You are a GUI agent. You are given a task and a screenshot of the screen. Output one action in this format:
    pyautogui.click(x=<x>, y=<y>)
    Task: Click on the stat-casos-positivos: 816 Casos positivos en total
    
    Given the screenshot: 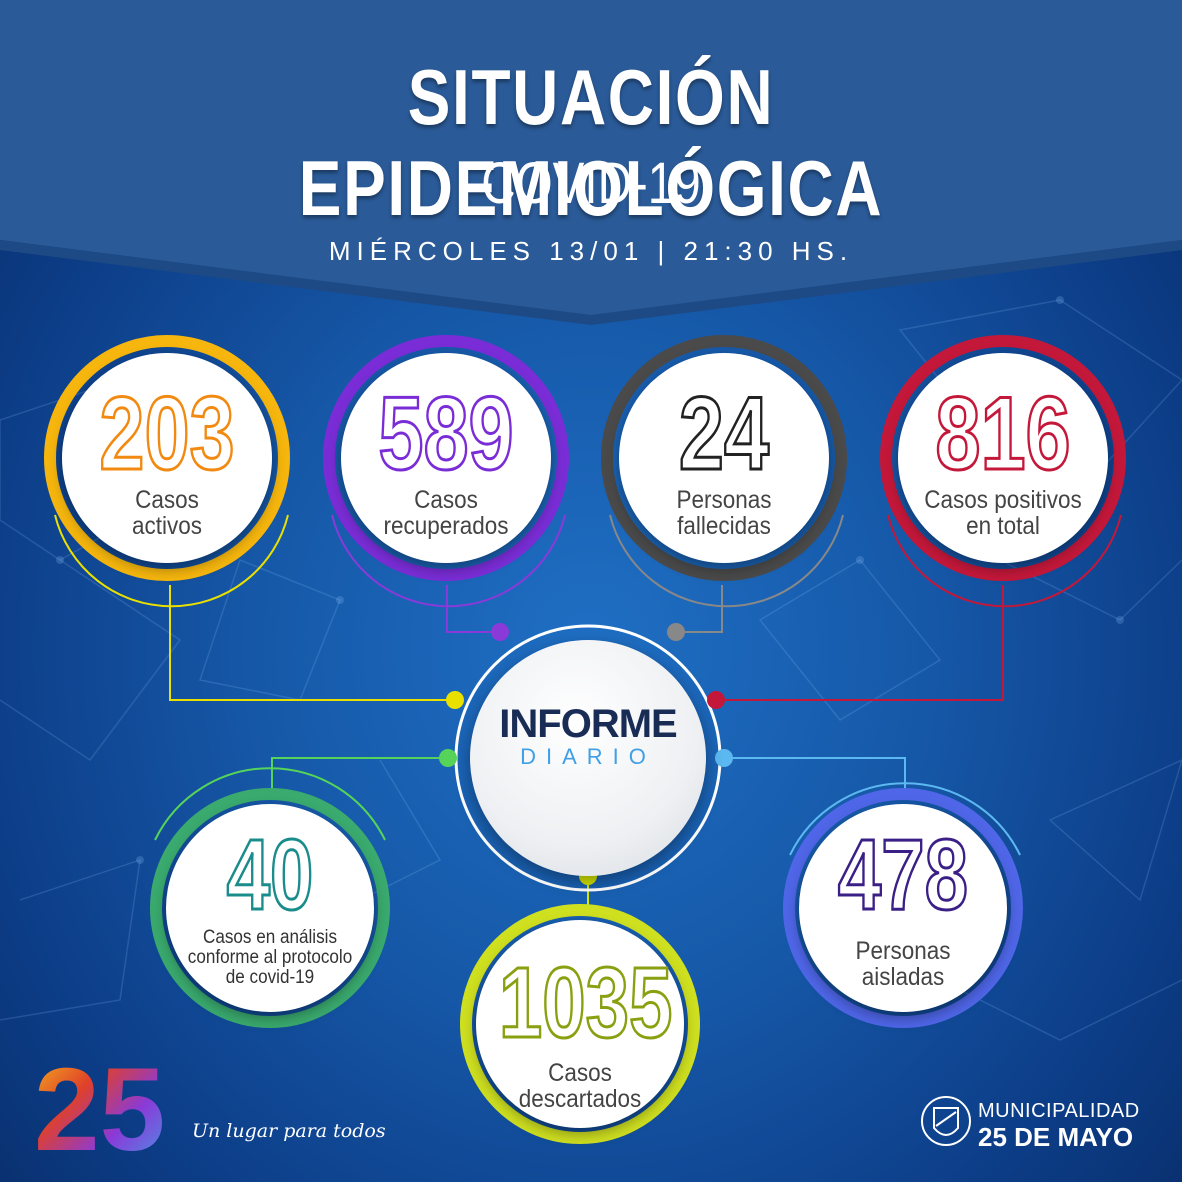 What is the action you would take?
    pyautogui.click(x=1003, y=458)
    